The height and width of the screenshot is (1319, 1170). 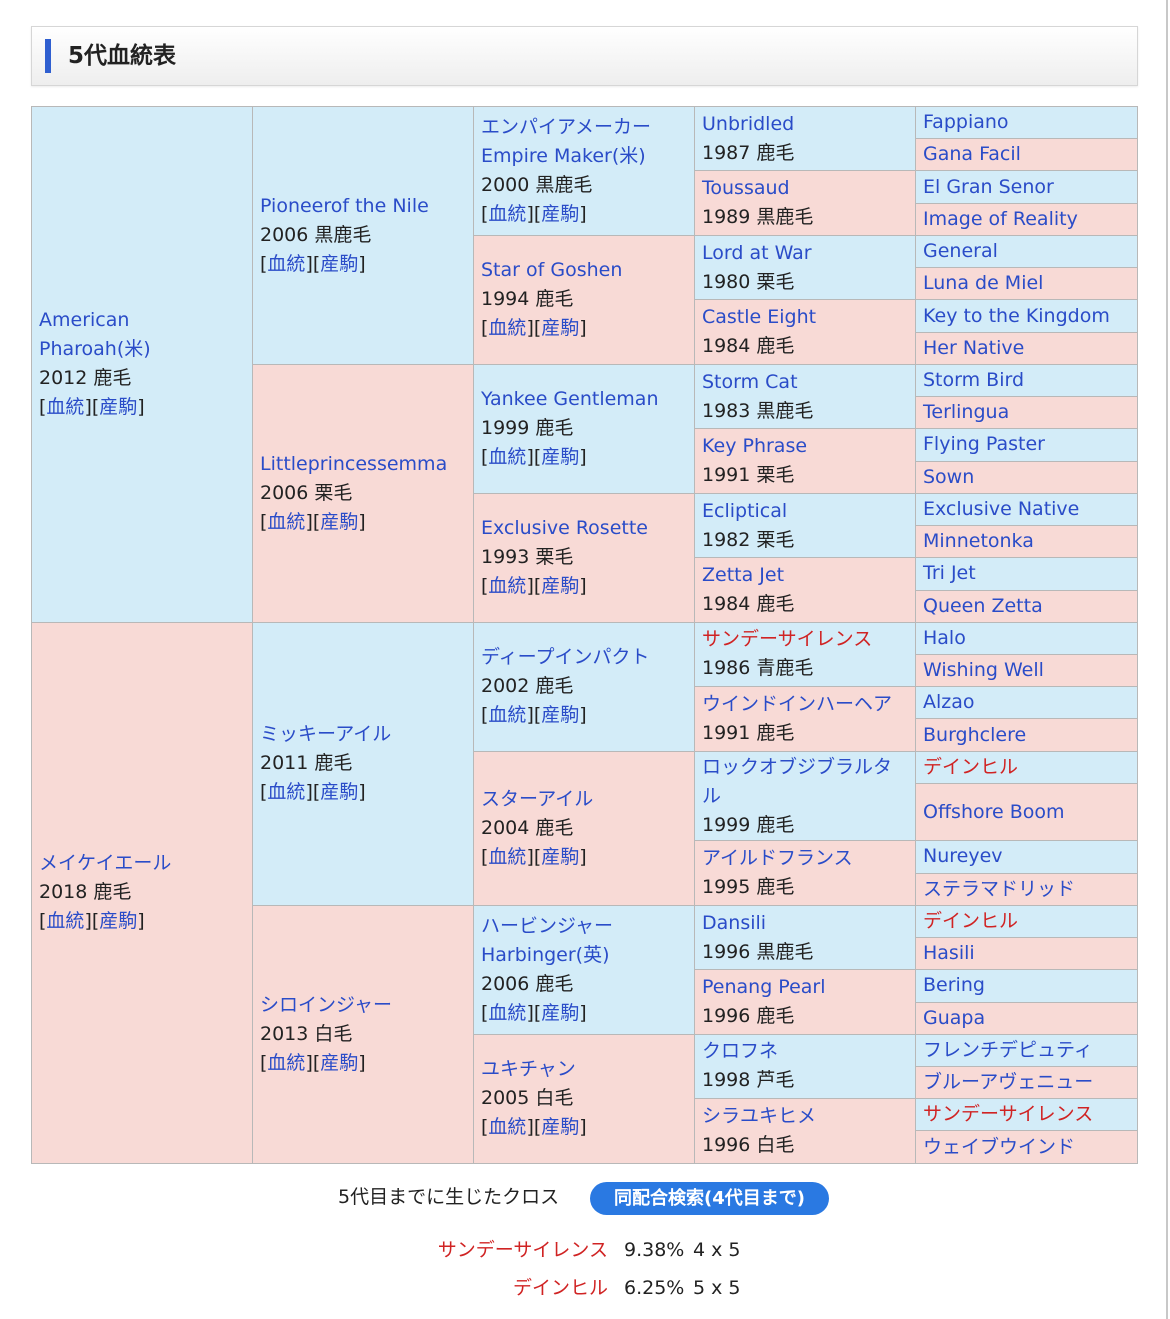 I want to click on horse-name-link: クロフネ, so click(x=740, y=1051).